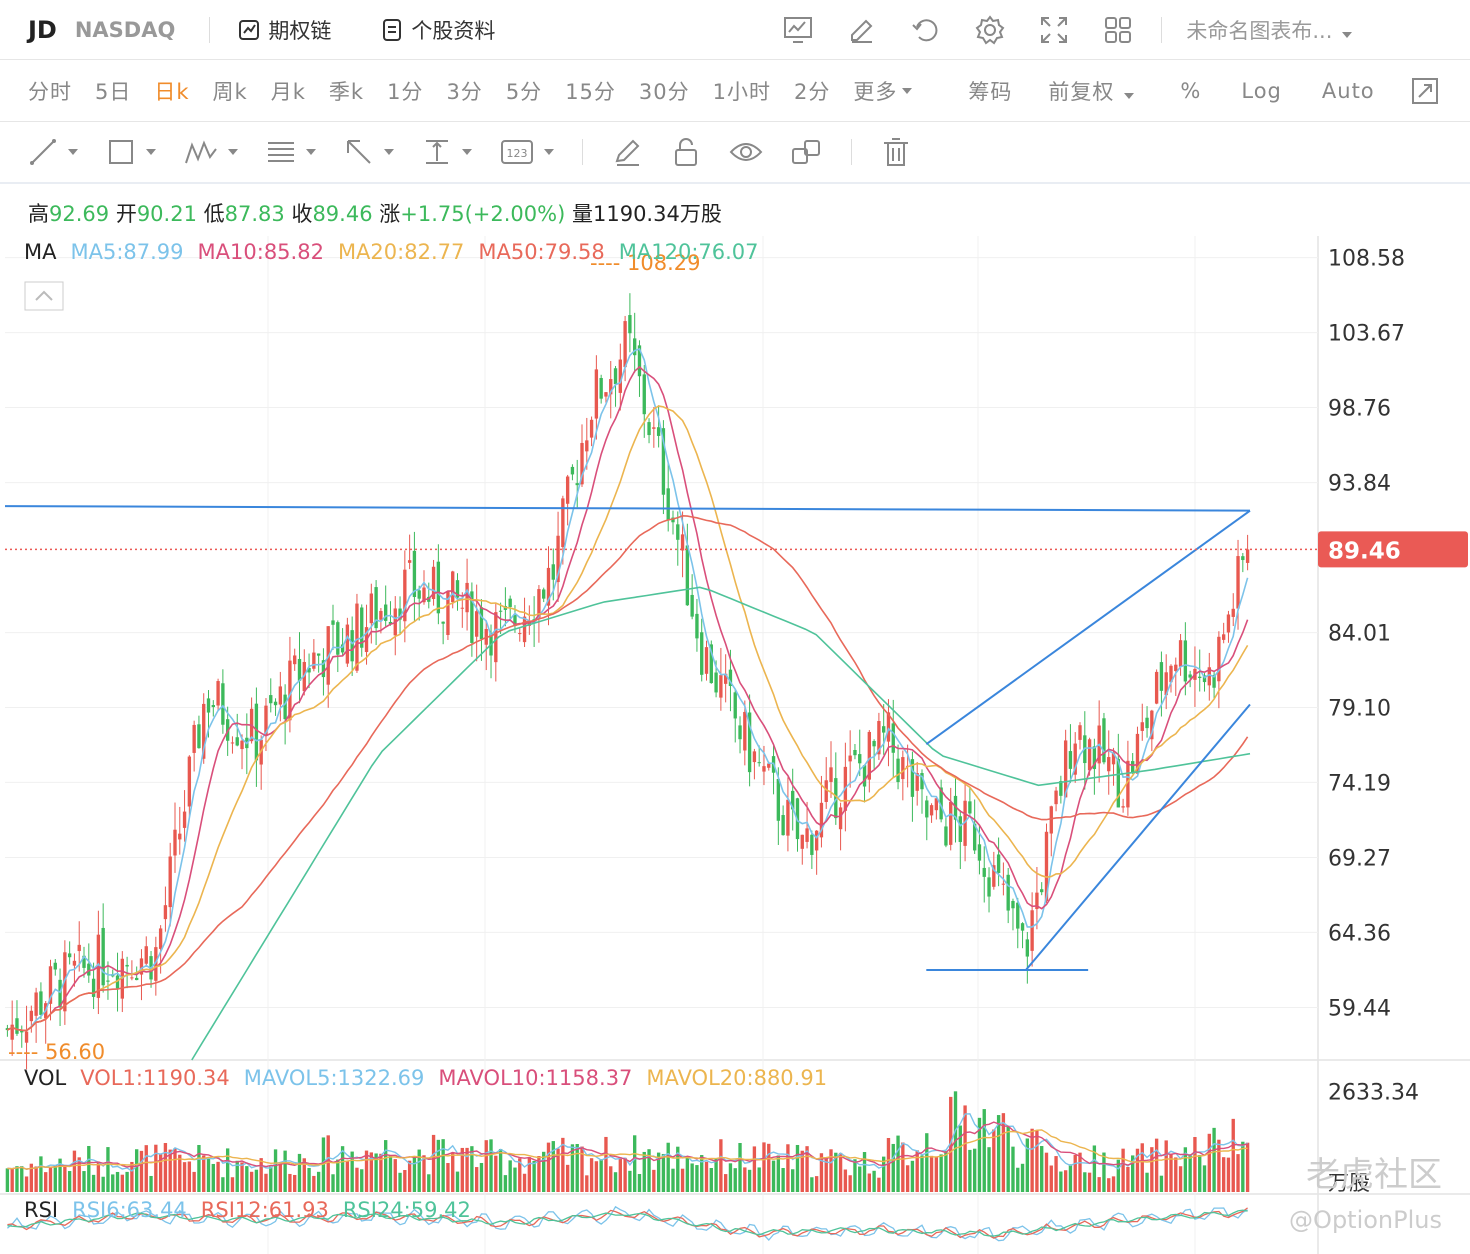 The image size is (1470, 1254). What do you see at coordinates (990, 30) in the screenshot?
I see `gear-icon` at bounding box center [990, 30].